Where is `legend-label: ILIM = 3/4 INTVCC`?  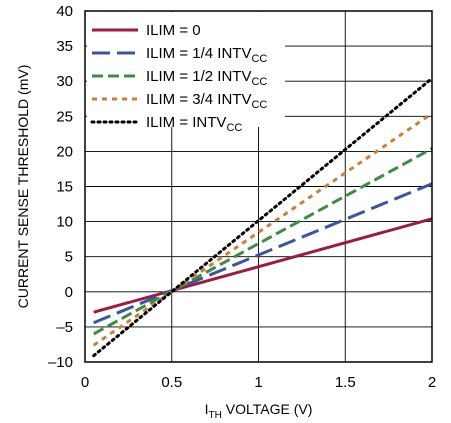 legend-label: ILIM = 3/4 INTVCC is located at coordinates (206, 101).